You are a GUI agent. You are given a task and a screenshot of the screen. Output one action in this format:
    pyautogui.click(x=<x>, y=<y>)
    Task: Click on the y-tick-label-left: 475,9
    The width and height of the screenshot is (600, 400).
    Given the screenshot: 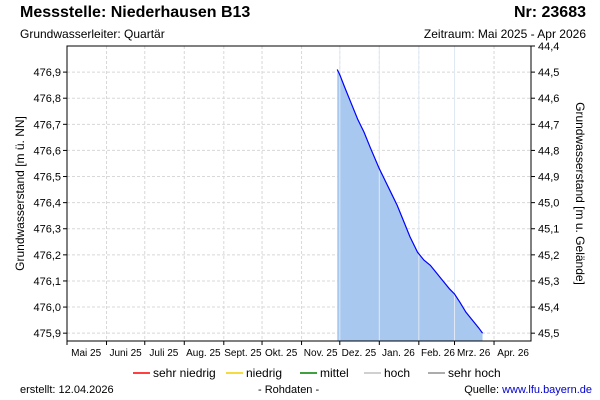 What is the action you would take?
    pyautogui.click(x=47, y=334)
    